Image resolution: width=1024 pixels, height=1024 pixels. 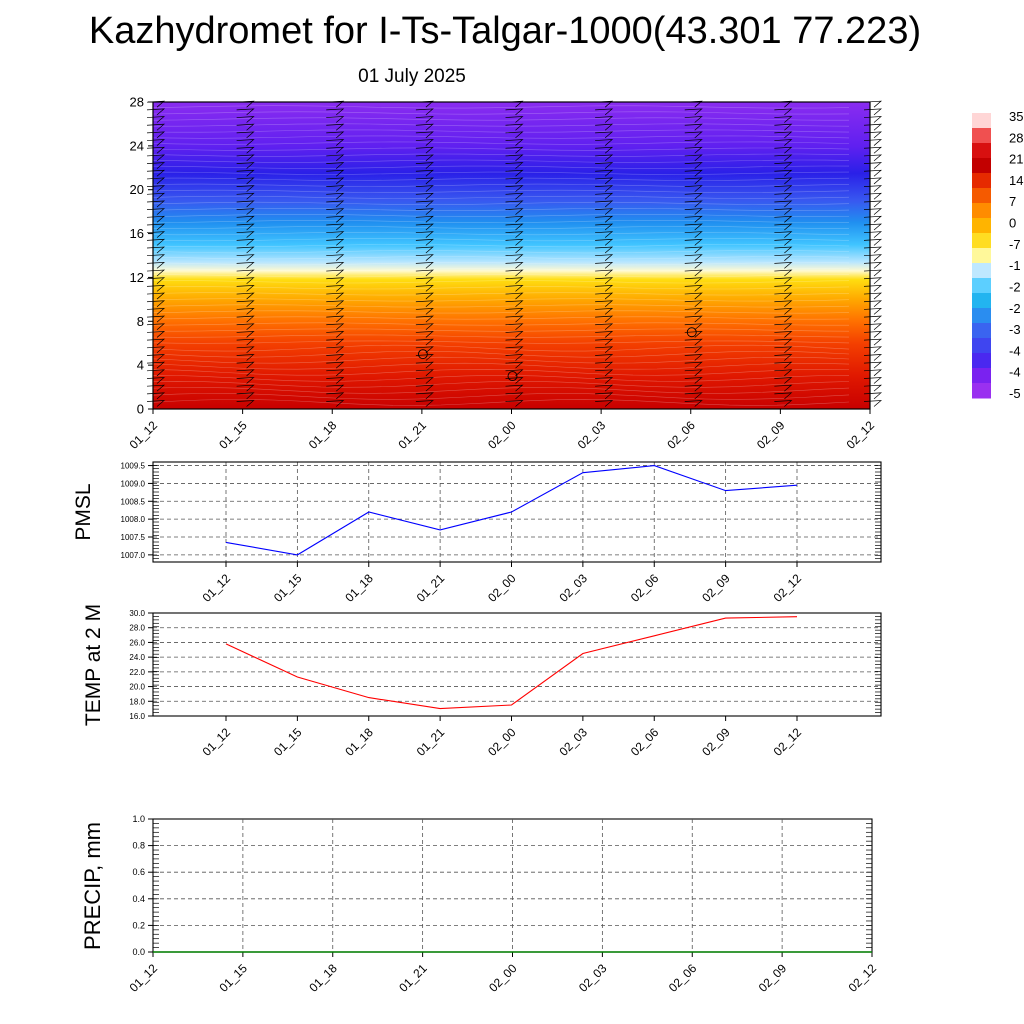 I want to click on y-tick-label: 1009.5, so click(x=133, y=466).